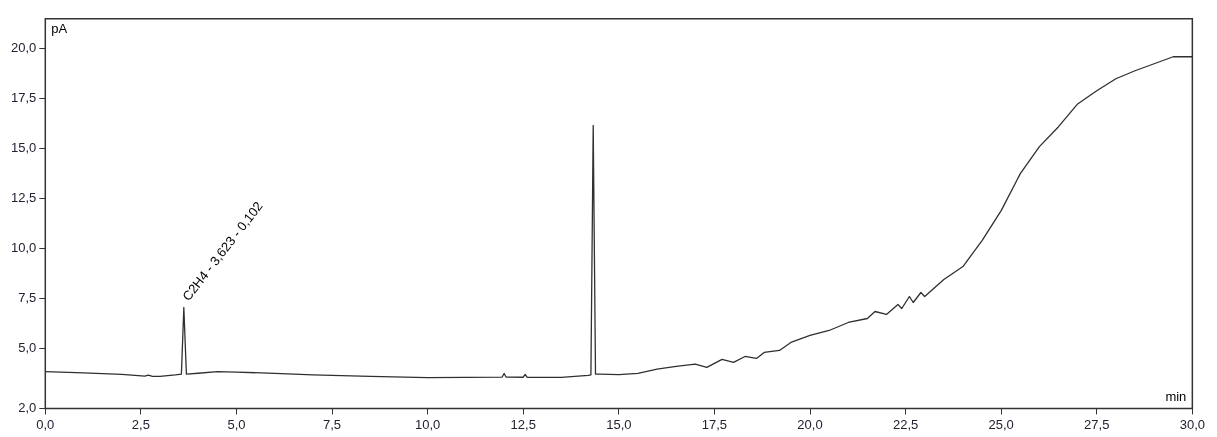  Describe the element at coordinates (45, 424) in the screenshot. I see `x-tick-label: 0,0` at that location.